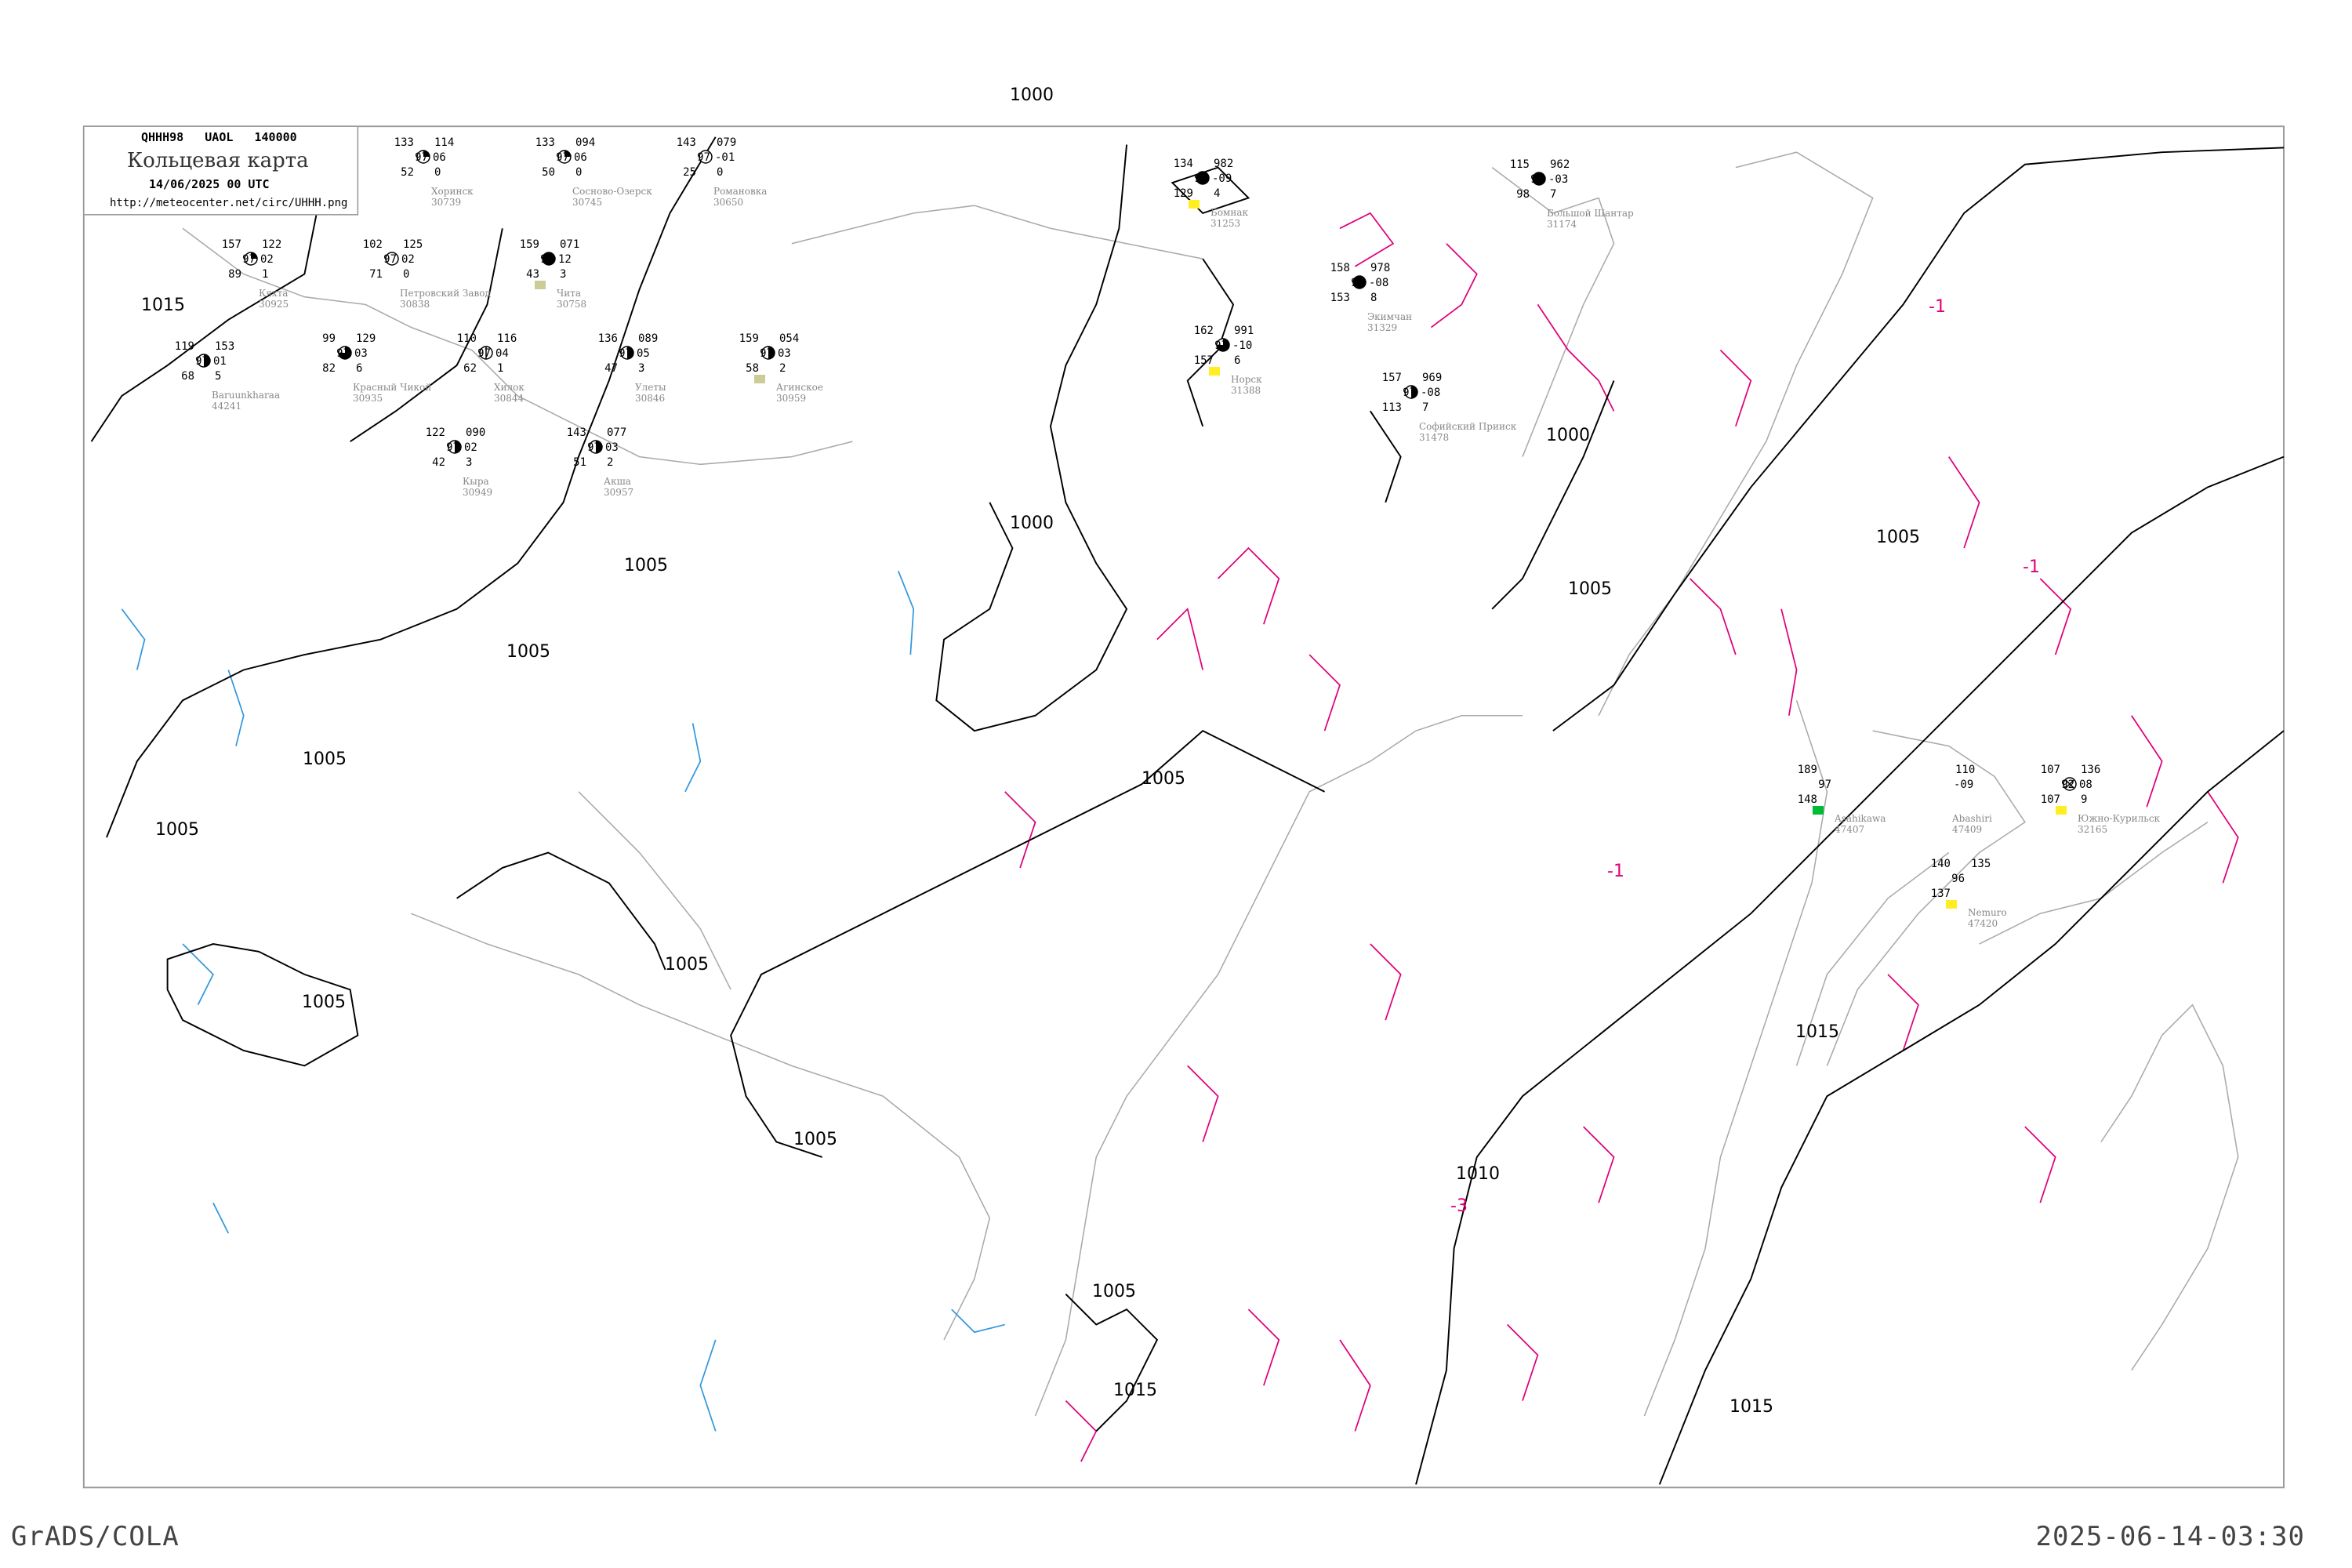 Image resolution: width=2352 pixels, height=1568 pixels. What do you see at coordinates (1378, 283) in the screenshot?
I see `station-tend: -08` at bounding box center [1378, 283].